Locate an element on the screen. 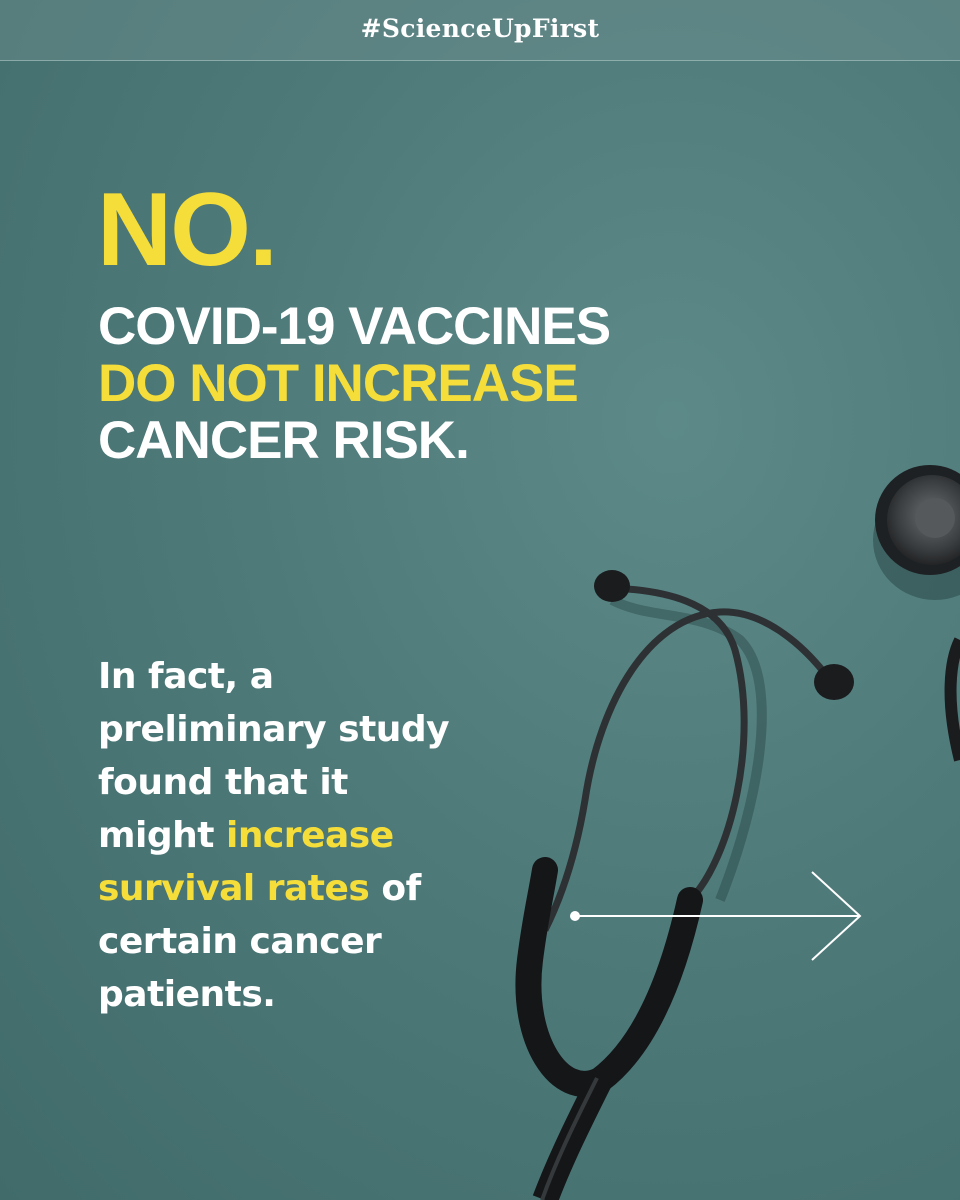 The width and height of the screenshot is (960, 1200). body-line-2: preliminary study is located at coordinates (274, 729).